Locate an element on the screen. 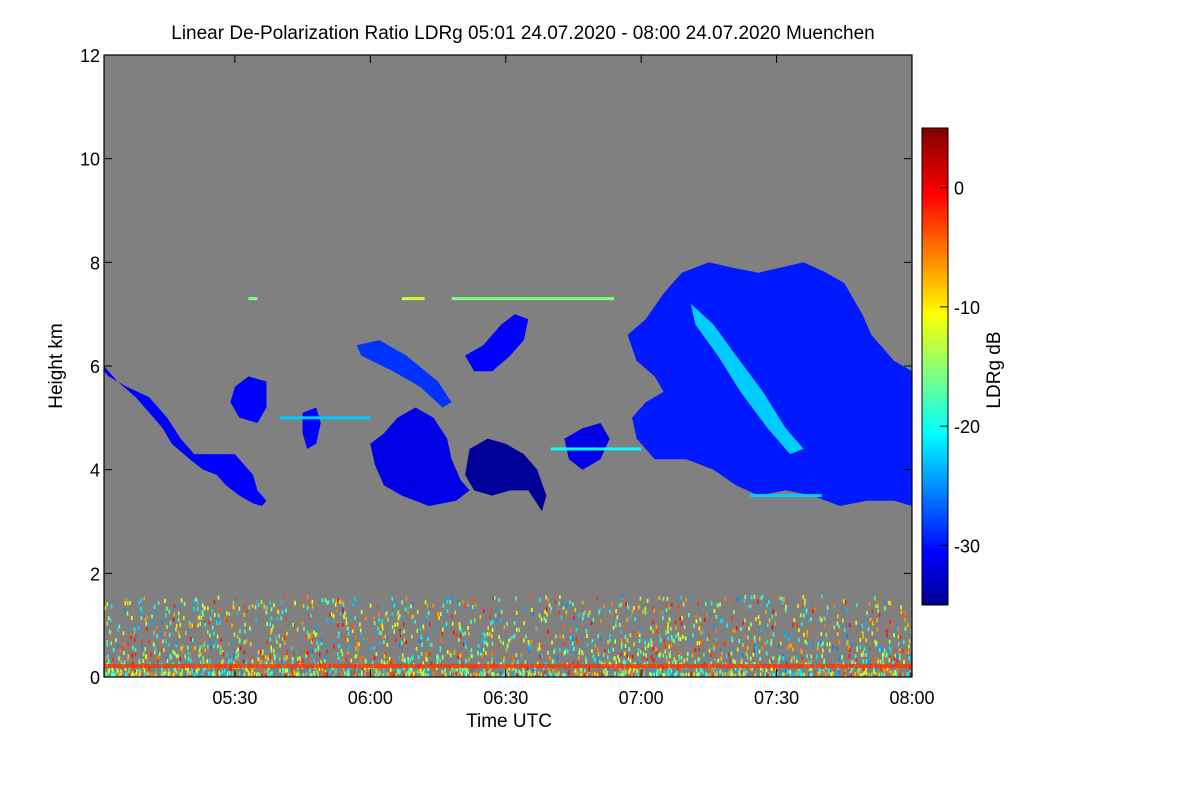 This screenshot has width=1200, height=800. cloud-center-left is located at coordinates (420, 456).